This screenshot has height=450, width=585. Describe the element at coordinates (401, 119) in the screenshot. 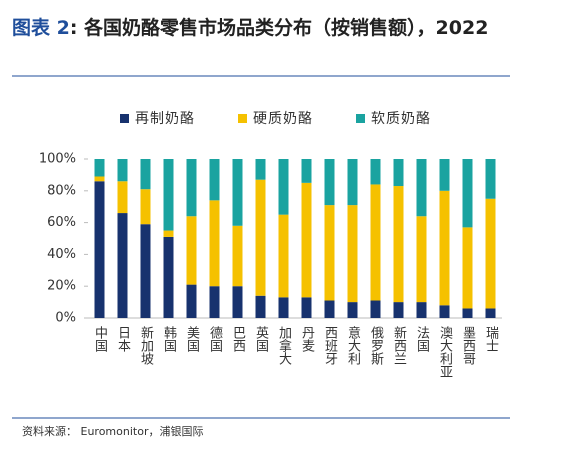

I see `legend-label: 软质奶酪` at that location.